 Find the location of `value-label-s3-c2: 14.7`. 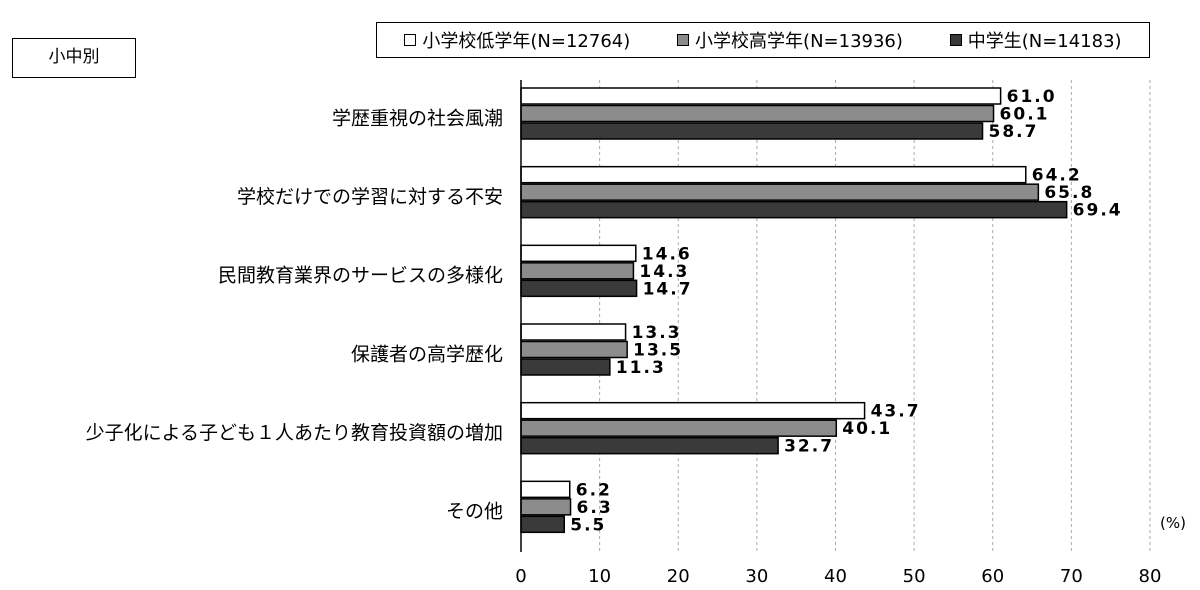

value-label-s3-c2: 14.7 is located at coordinates (668, 289).